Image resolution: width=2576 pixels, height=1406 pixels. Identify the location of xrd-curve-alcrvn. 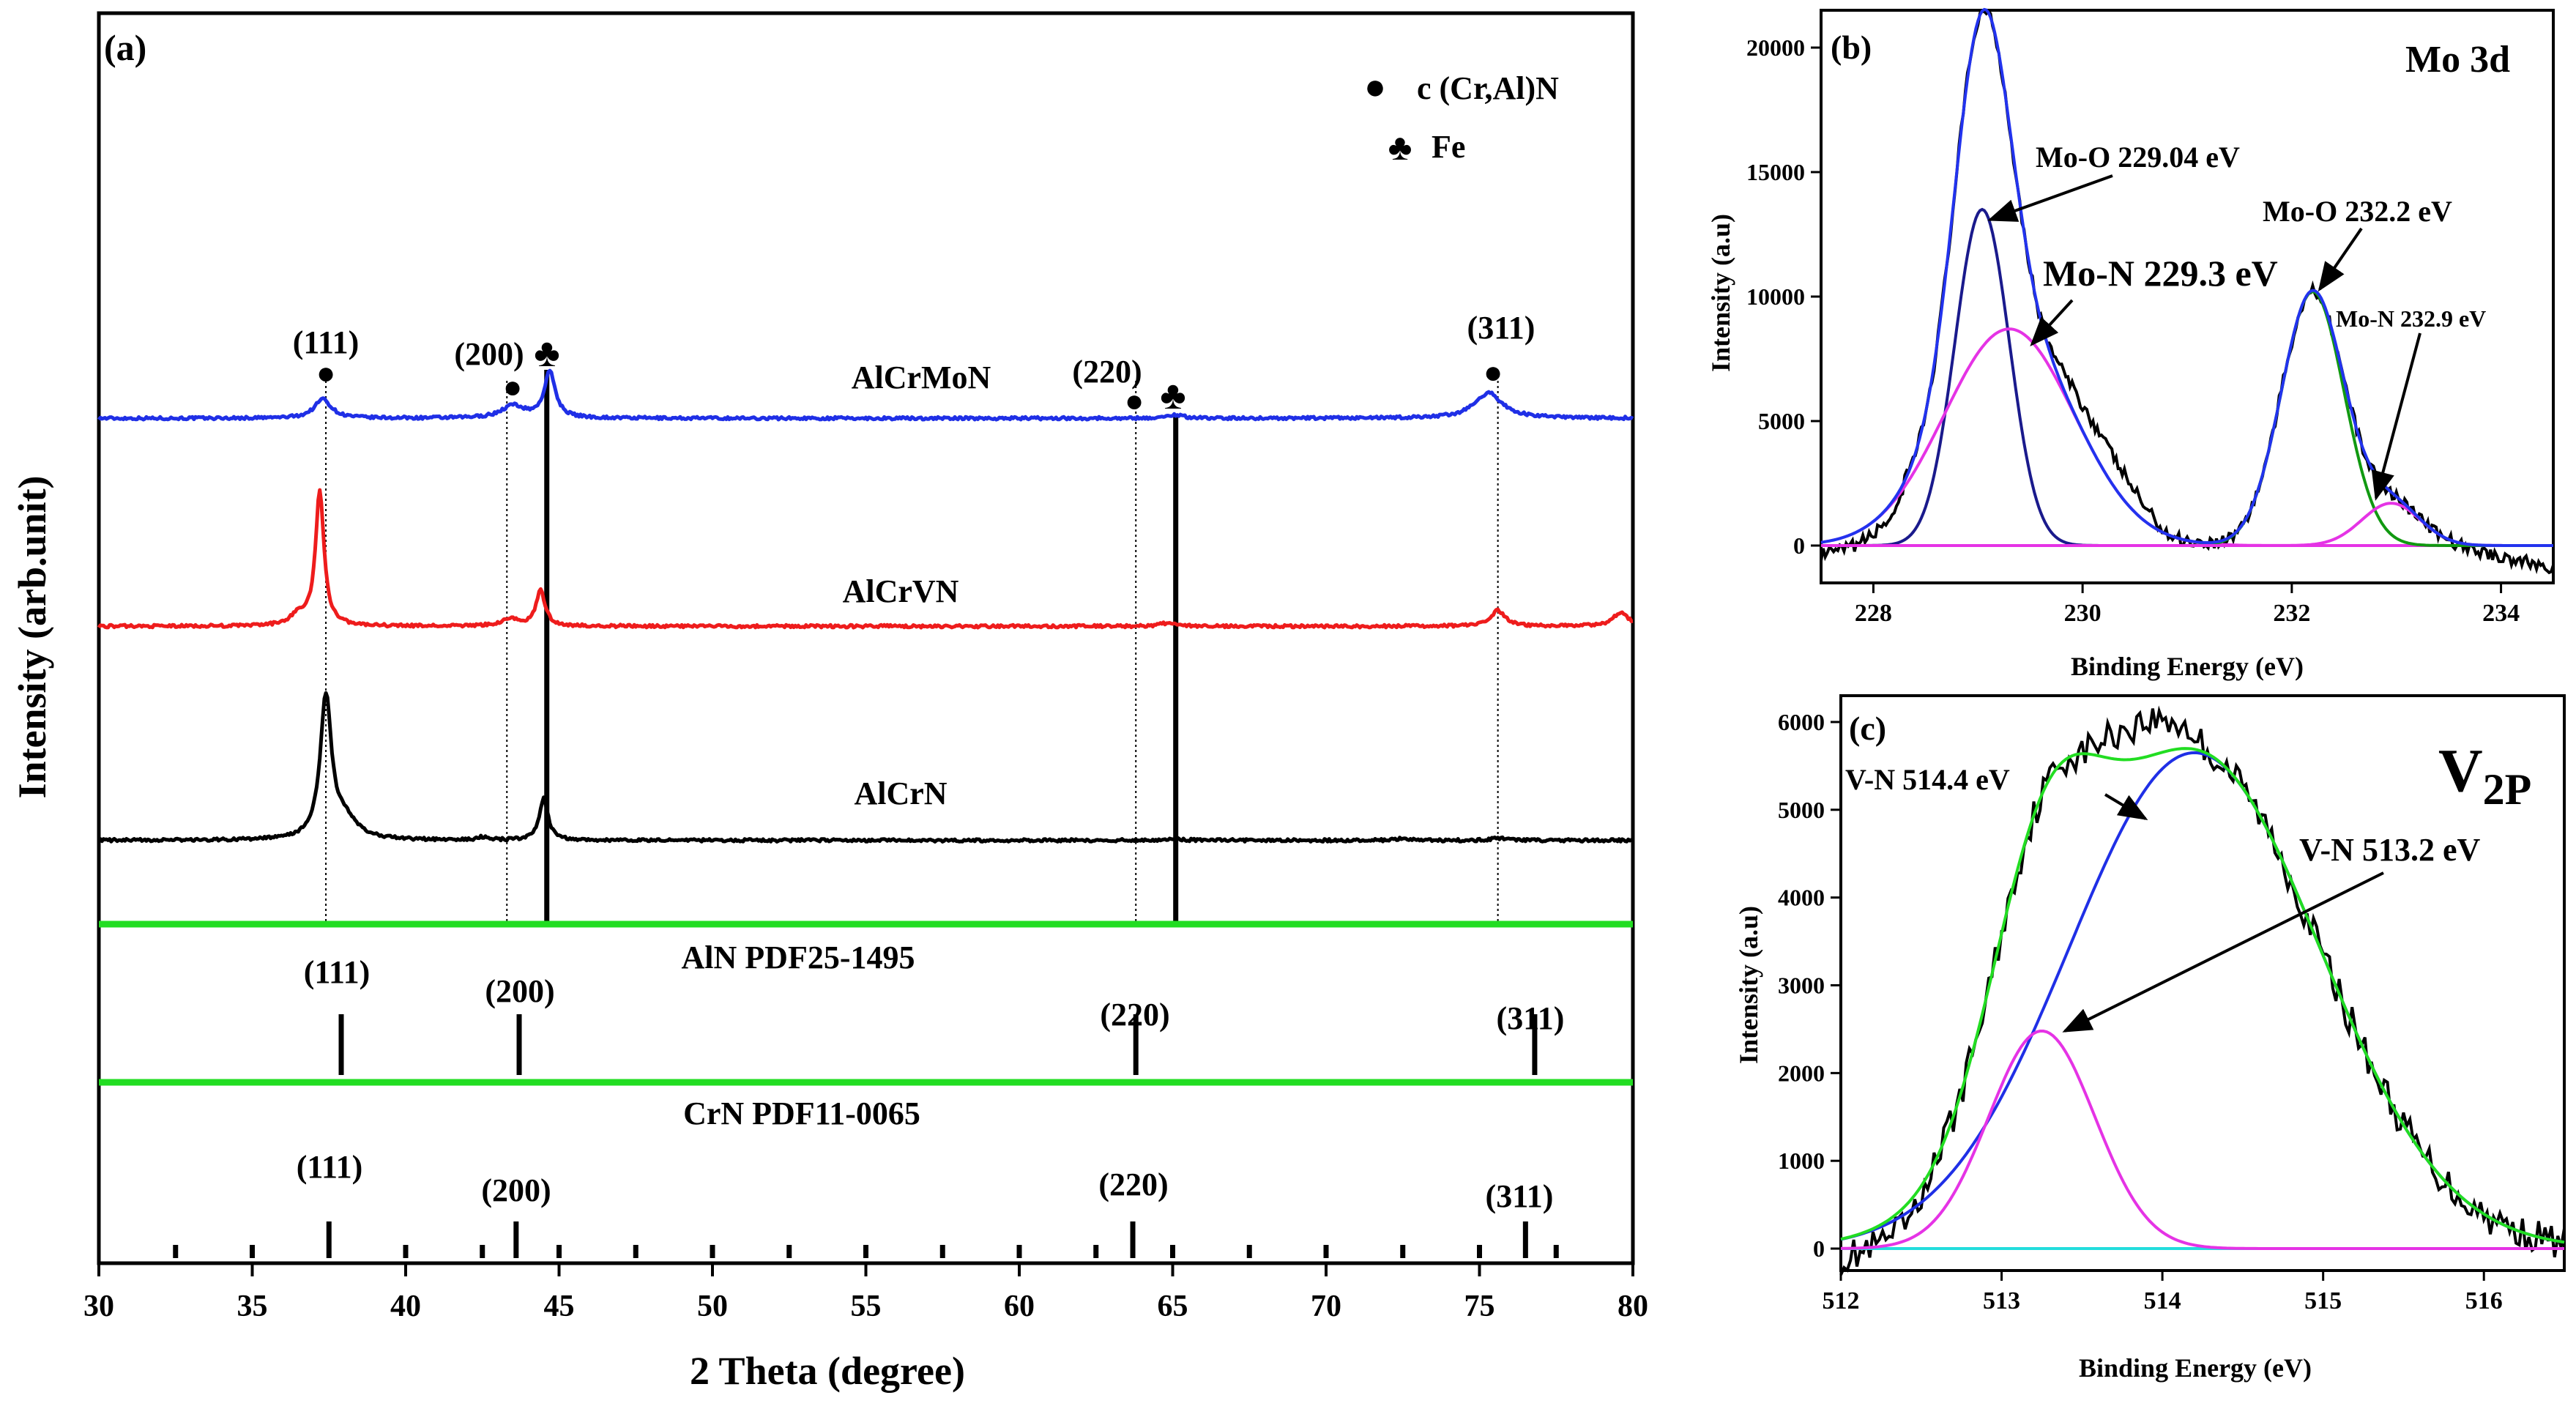
(865, 559).